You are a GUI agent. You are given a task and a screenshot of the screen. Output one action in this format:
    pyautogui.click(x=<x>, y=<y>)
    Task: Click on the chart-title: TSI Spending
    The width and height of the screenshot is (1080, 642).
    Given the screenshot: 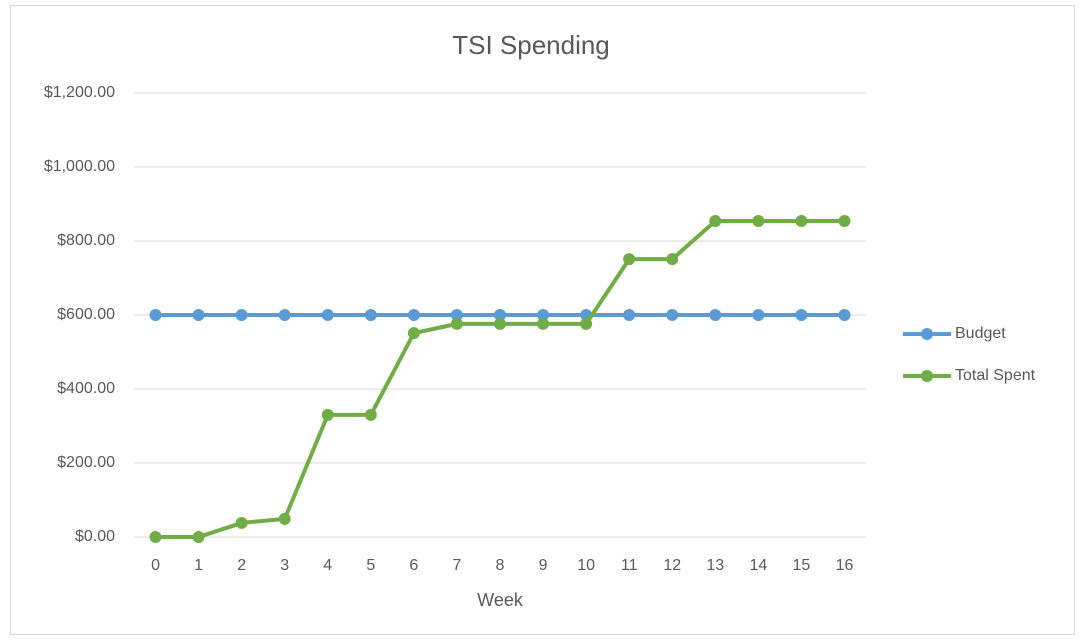 What is the action you would take?
    pyautogui.click(x=531, y=45)
    